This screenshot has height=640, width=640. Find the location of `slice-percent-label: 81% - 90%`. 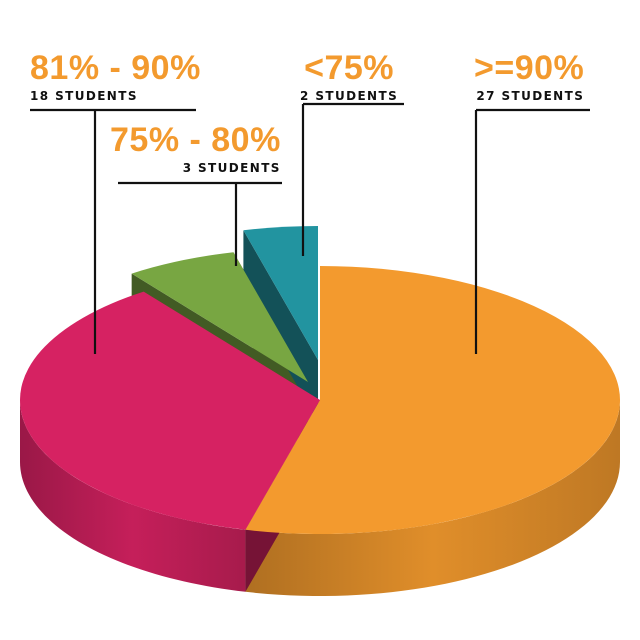

slice-percent-label: 81% - 90% is located at coordinates (115, 68).